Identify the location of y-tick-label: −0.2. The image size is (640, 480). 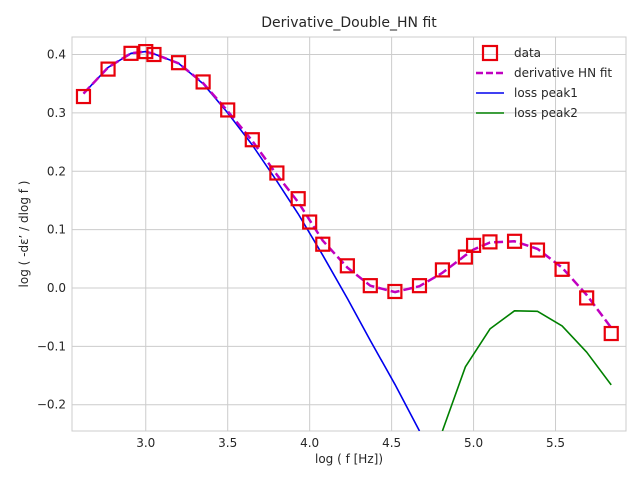
(51, 405).